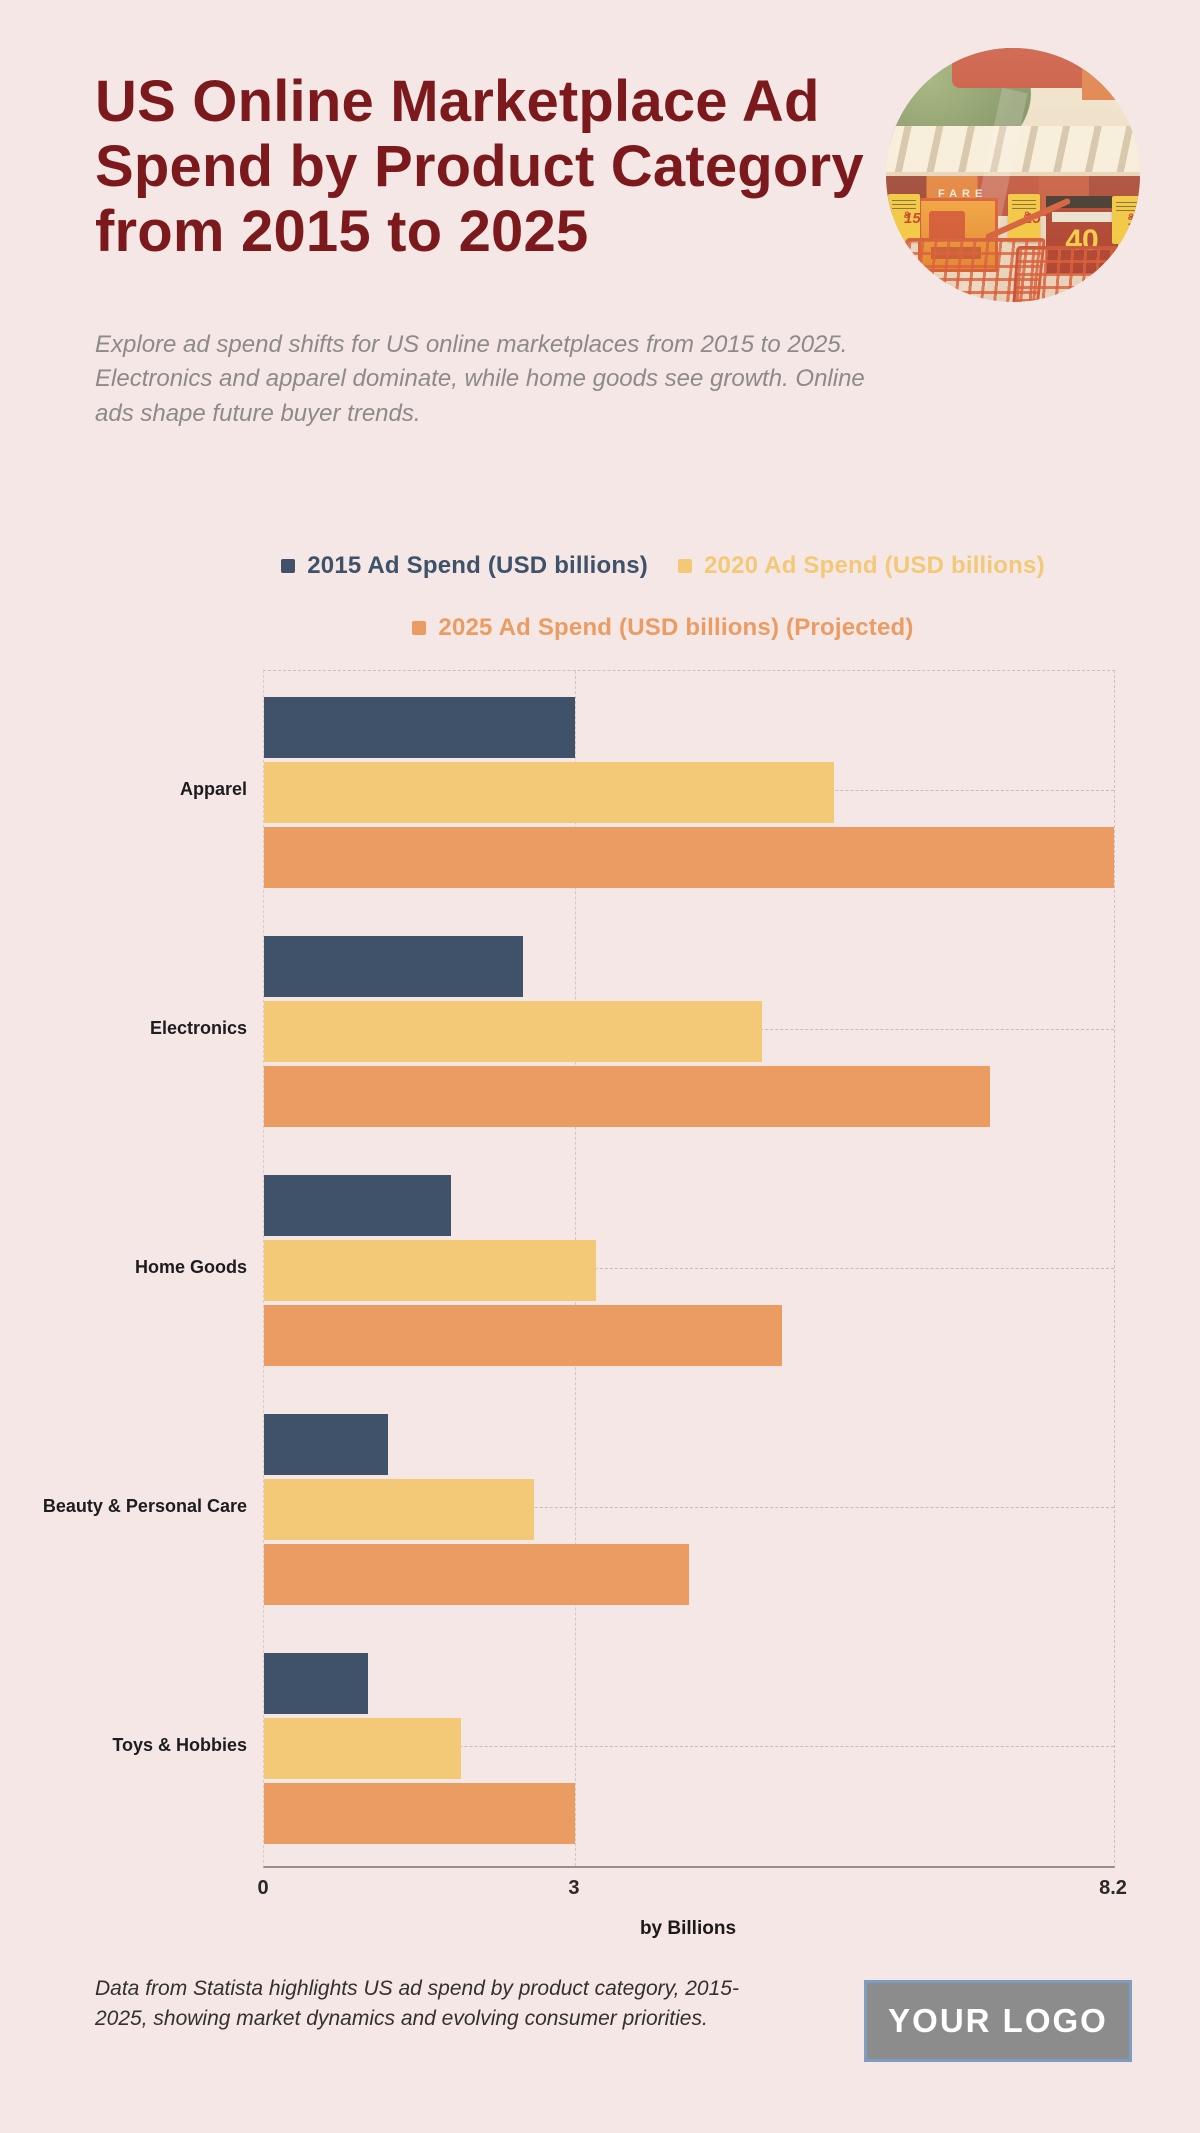 The height and width of the screenshot is (2133, 1200). I want to click on legend-label: 2025 Ad Spend (USD billions) (Projected), so click(676, 627).